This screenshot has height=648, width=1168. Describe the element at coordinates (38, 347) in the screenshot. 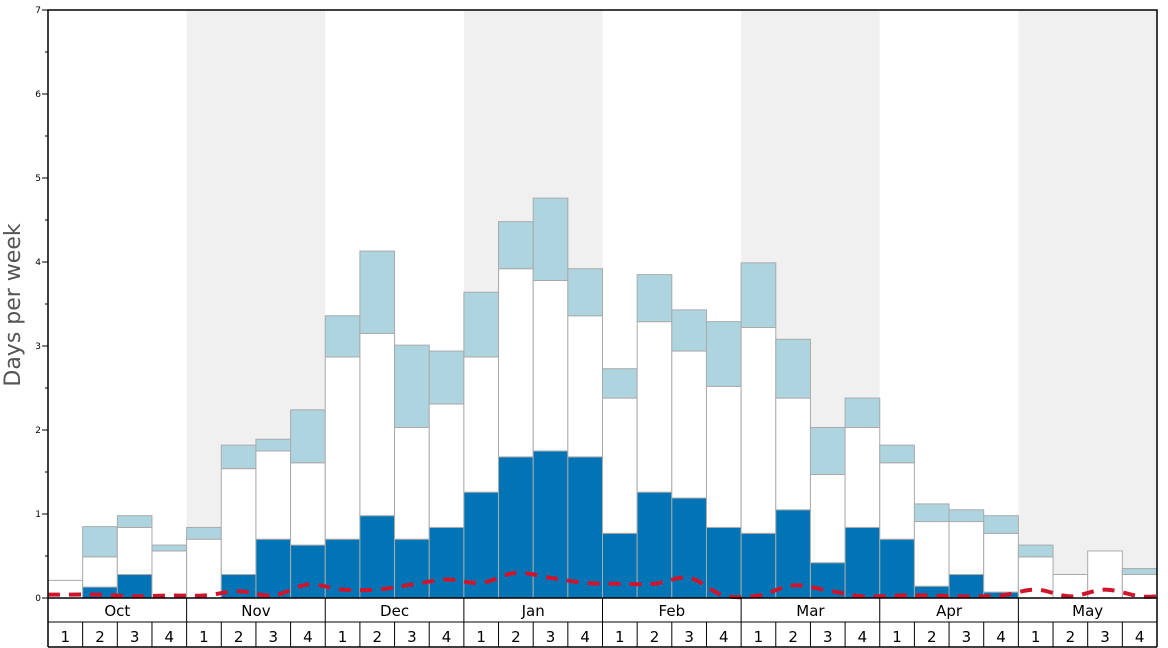

I see `y-tick-label: 3` at that location.